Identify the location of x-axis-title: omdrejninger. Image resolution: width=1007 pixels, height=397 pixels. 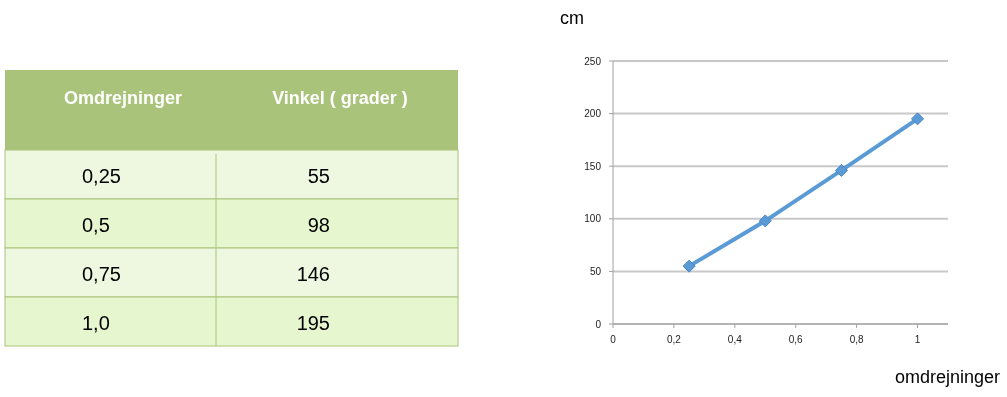
(947, 377).